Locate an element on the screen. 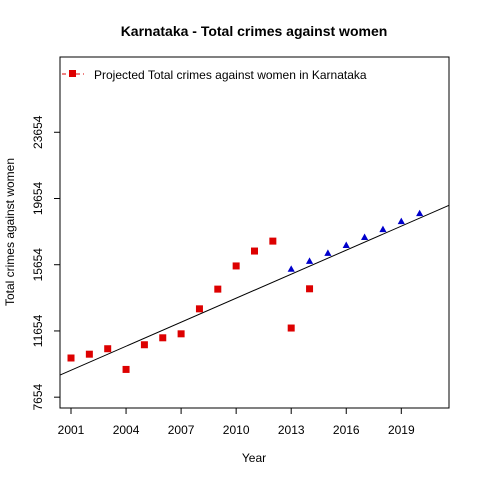 The image size is (480, 480). y-axis-label: Total crimes against women is located at coordinates (10, 232).